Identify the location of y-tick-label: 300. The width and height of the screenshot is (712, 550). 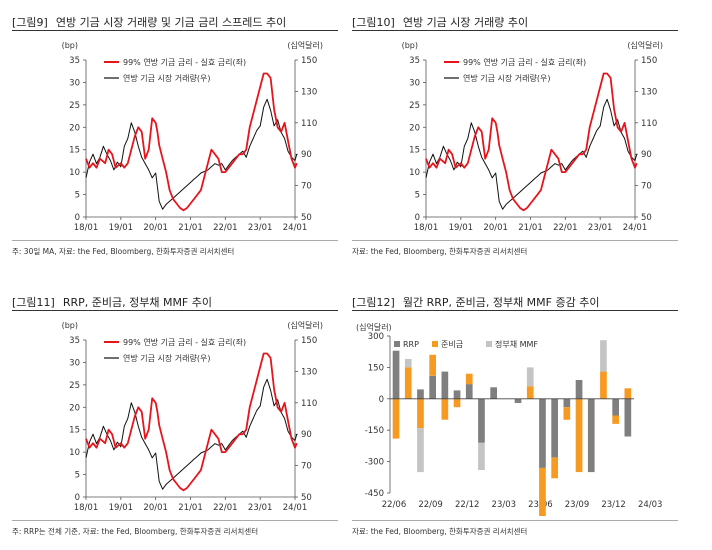
(376, 337).